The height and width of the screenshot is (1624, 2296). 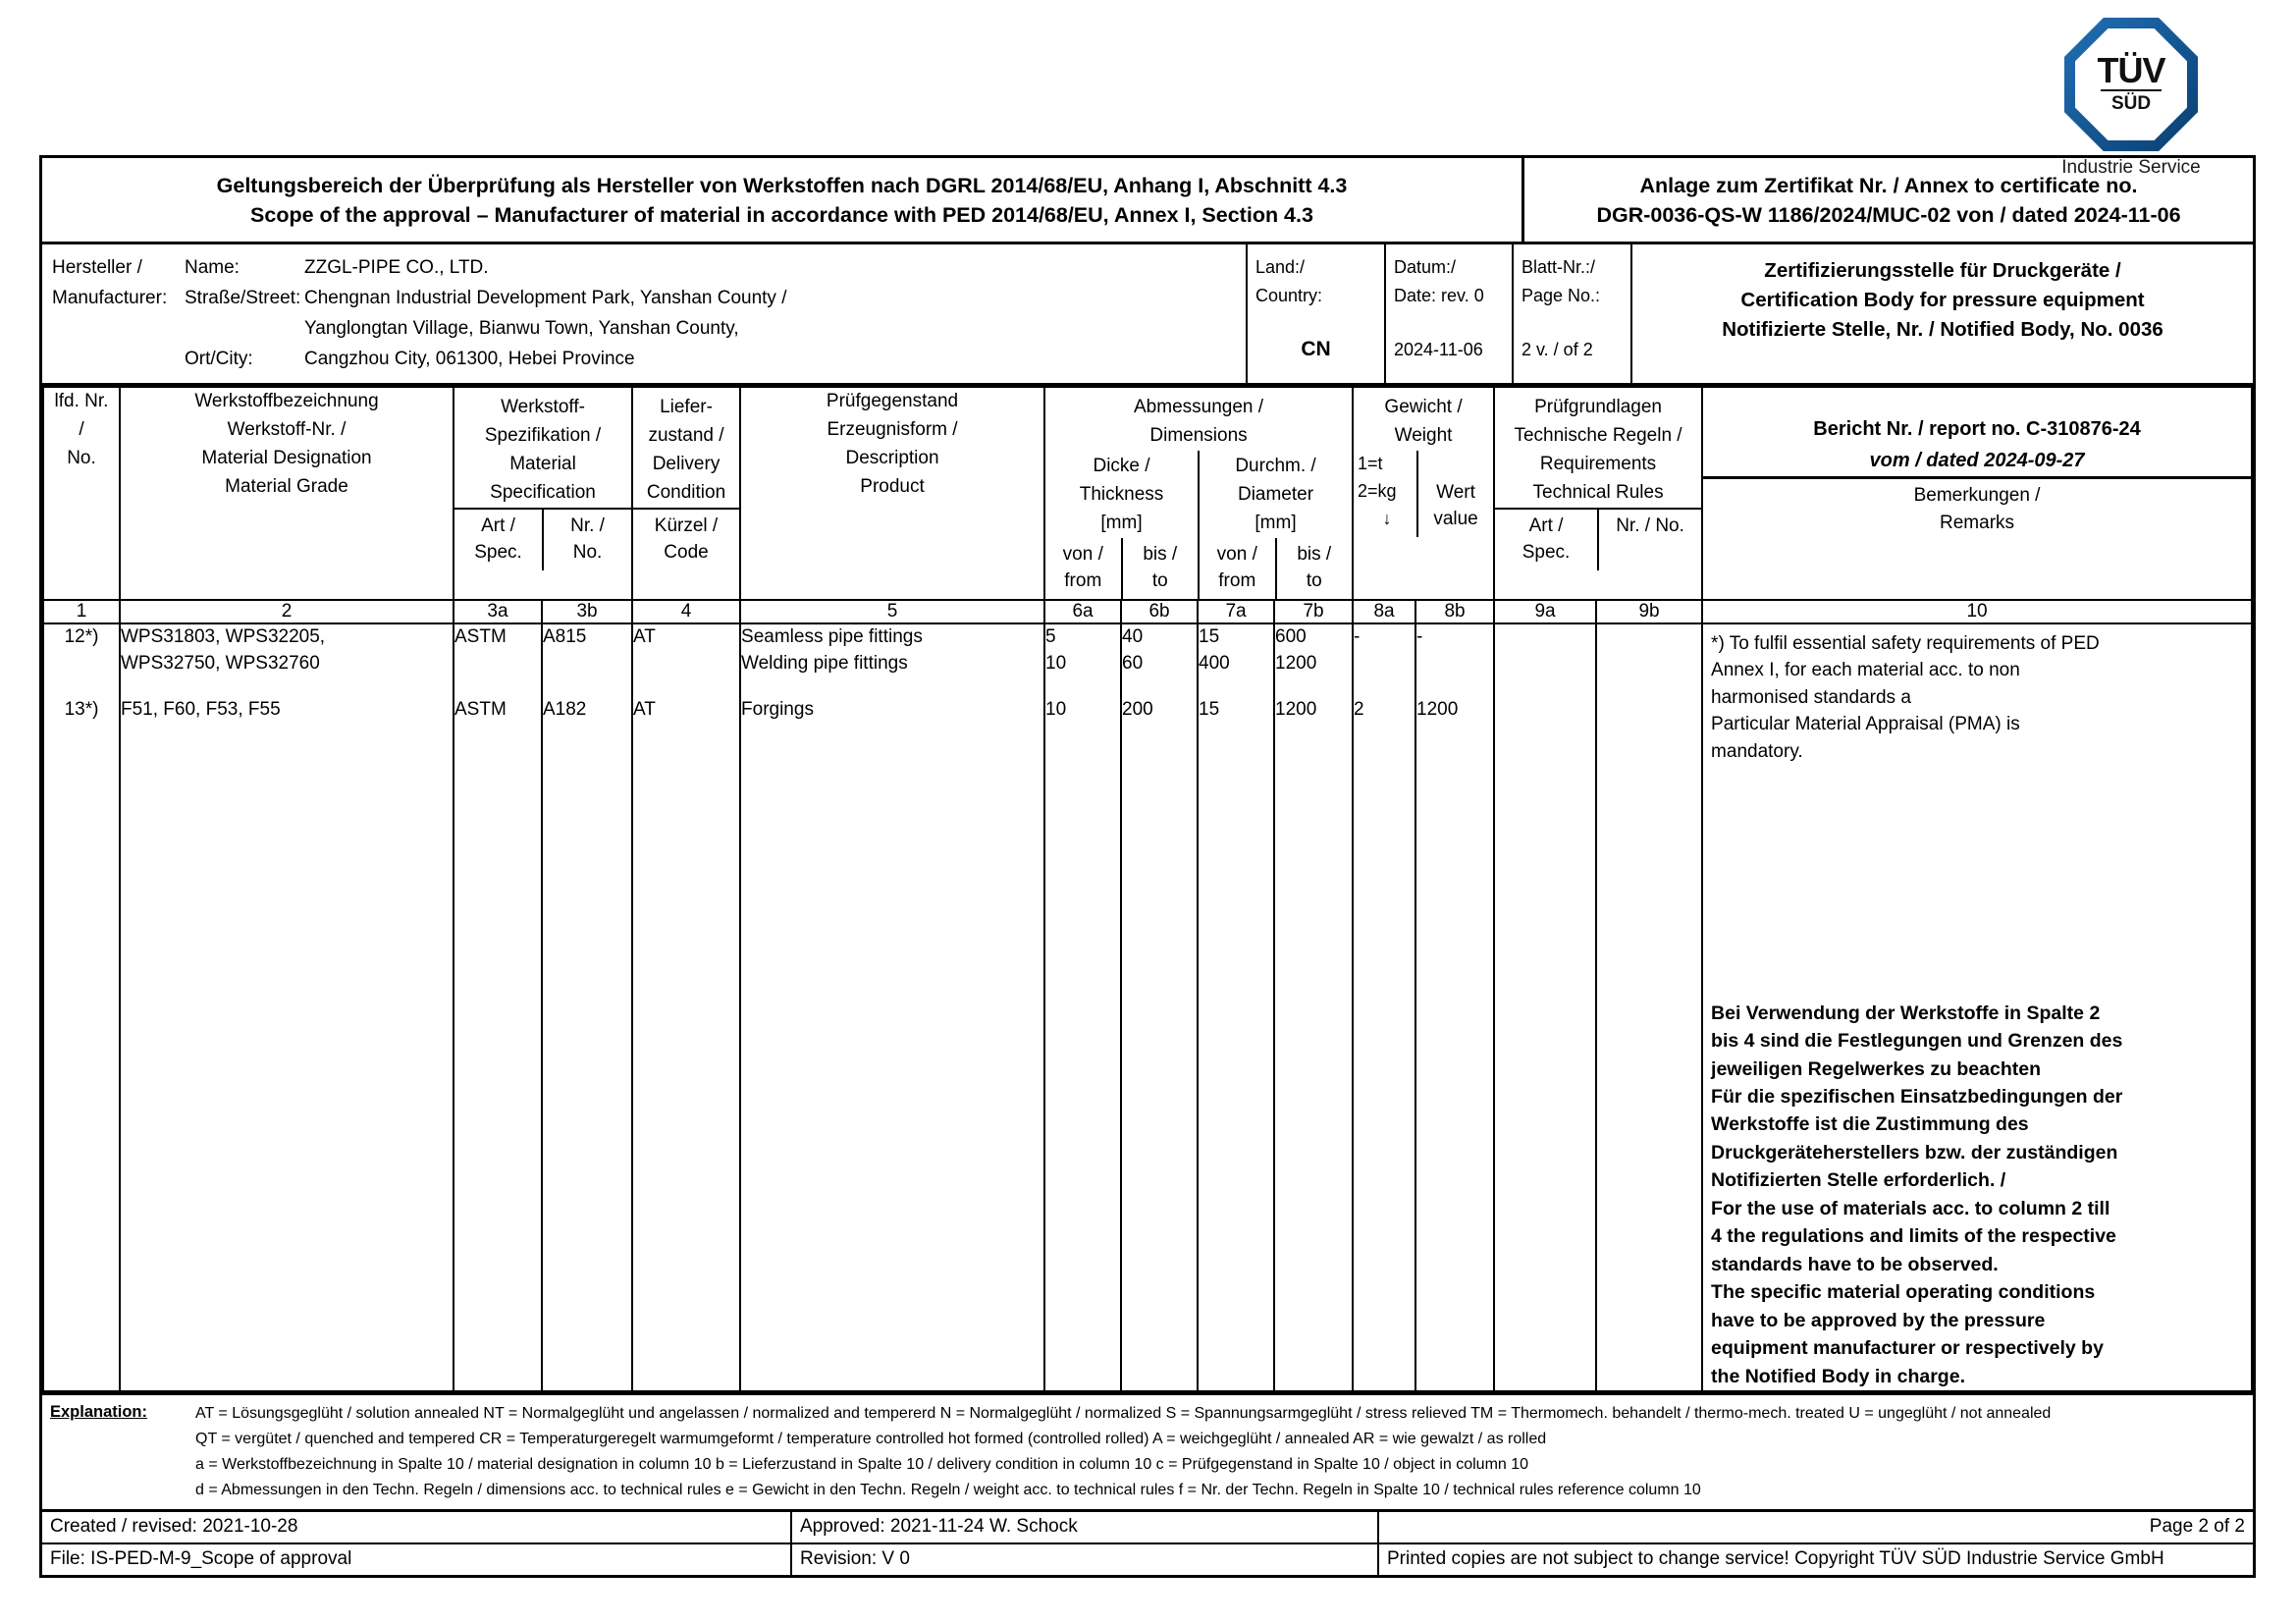 What do you see at coordinates (243, 298) in the screenshot?
I see `manufacturer-street-label: Straße/Street:` at bounding box center [243, 298].